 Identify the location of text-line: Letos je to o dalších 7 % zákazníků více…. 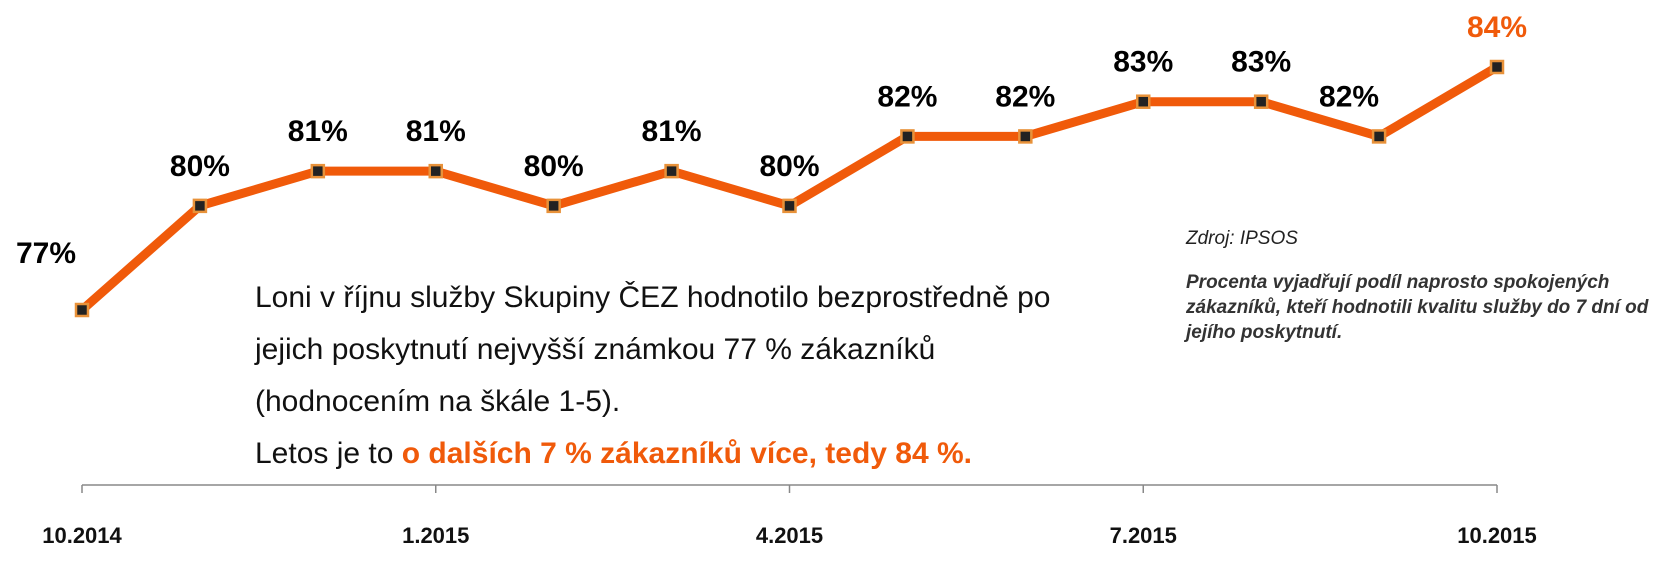
(680, 454).